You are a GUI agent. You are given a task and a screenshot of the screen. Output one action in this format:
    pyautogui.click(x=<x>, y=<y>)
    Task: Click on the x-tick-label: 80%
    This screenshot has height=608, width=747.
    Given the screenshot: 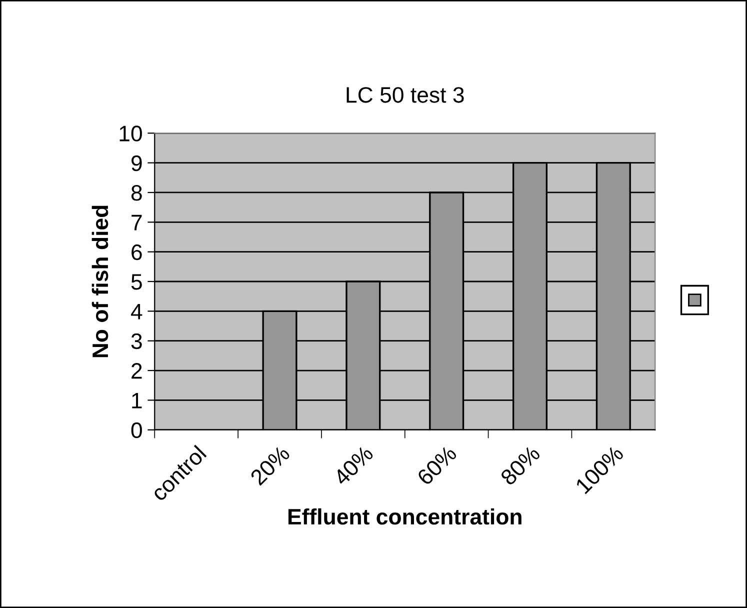 What is the action you would take?
    pyautogui.click(x=520, y=465)
    